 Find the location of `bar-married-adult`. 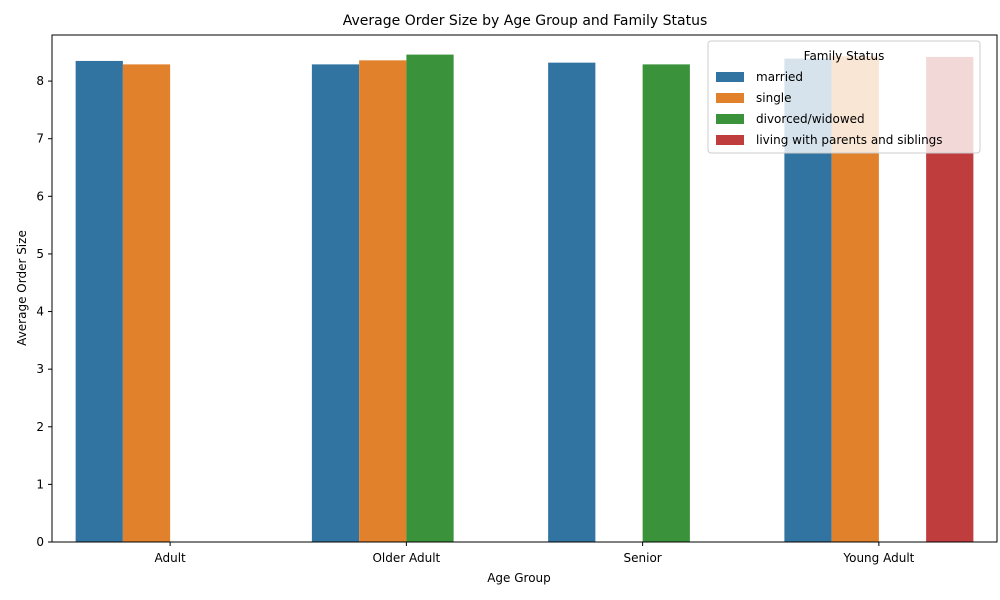

bar-married-adult is located at coordinates (99, 301).